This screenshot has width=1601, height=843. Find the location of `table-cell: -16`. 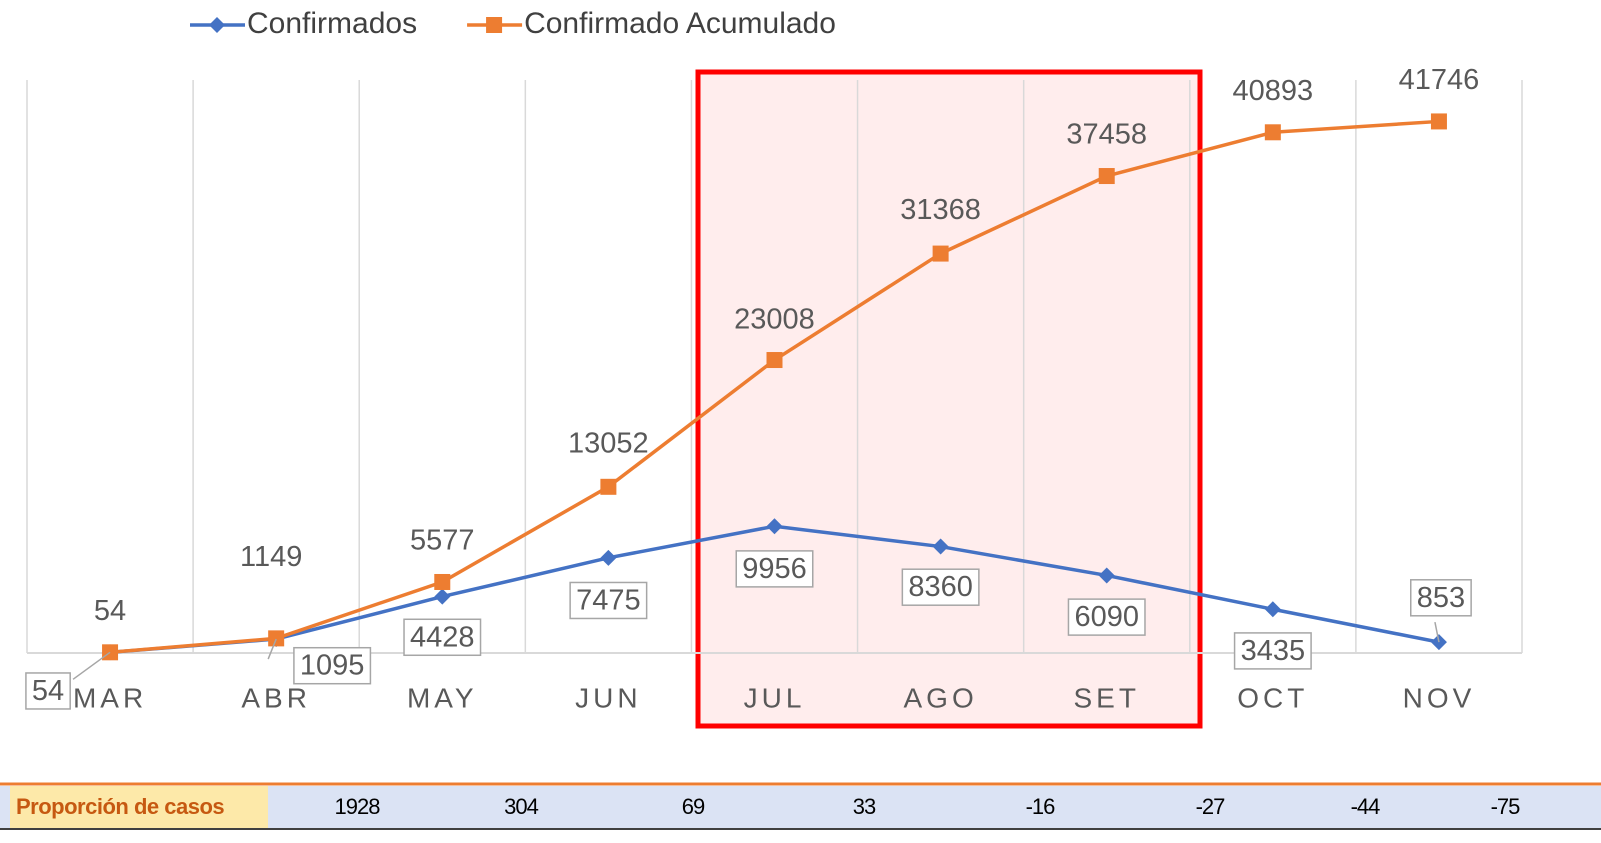

table-cell: -16 is located at coordinates (1041, 806).